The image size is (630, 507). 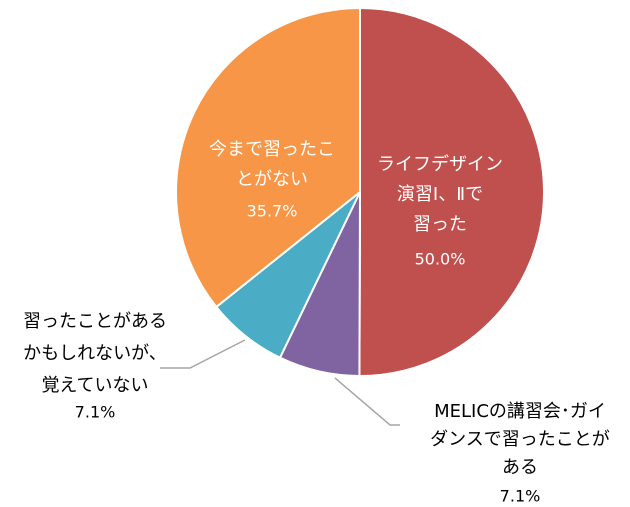 What do you see at coordinates (440, 164) in the screenshot?
I see `slice-label: ライフデザイン` at bounding box center [440, 164].